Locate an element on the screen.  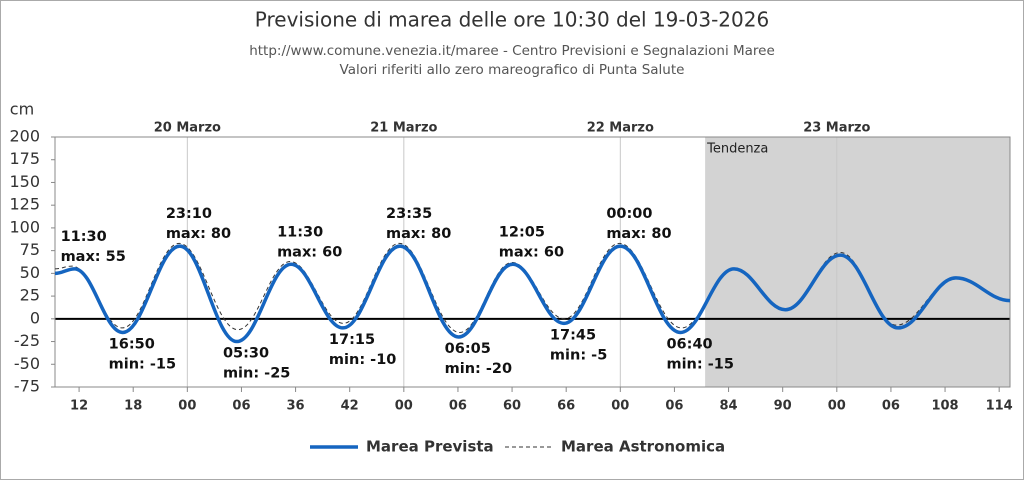
y-tick-label: -25 is located at coordinates (27, 340).